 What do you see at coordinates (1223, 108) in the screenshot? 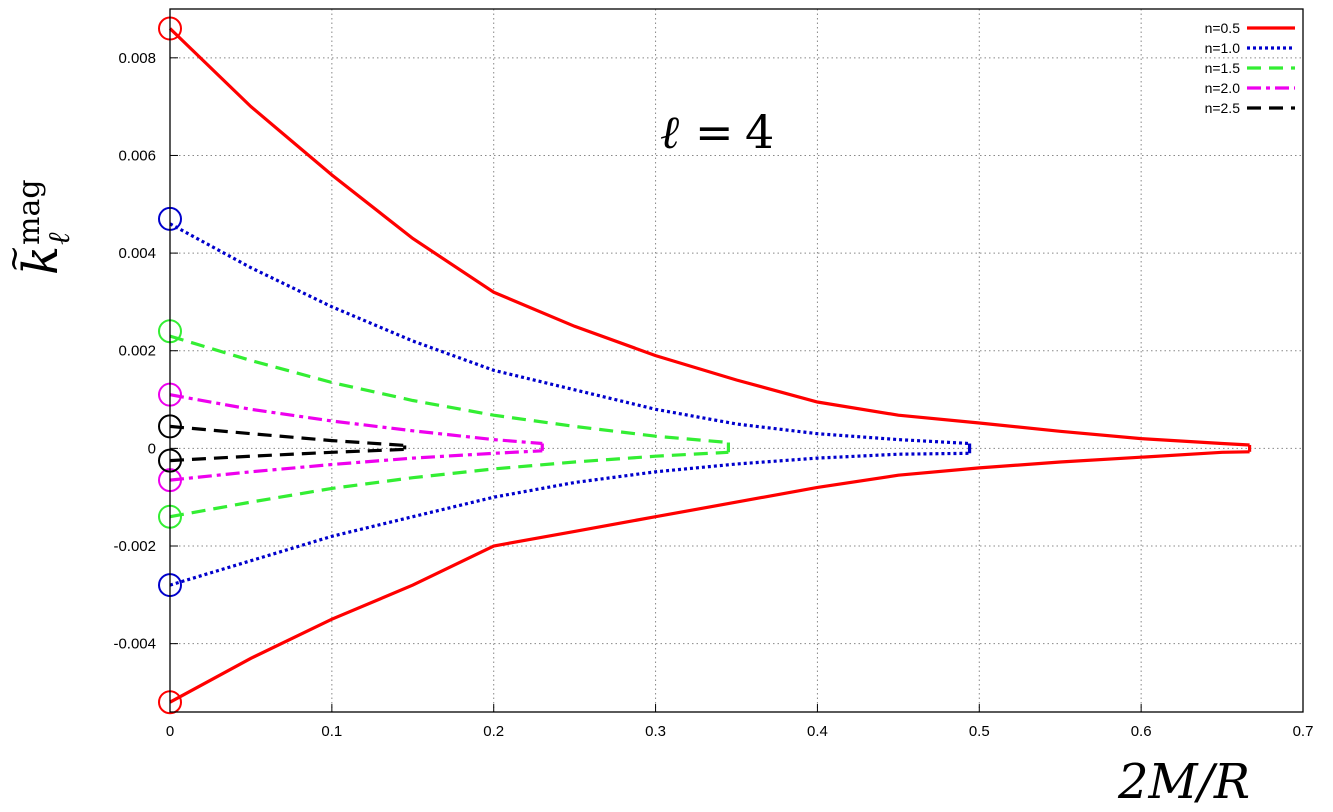
I see `legend-label: n=2.5` at bounding box center [1223, 108].